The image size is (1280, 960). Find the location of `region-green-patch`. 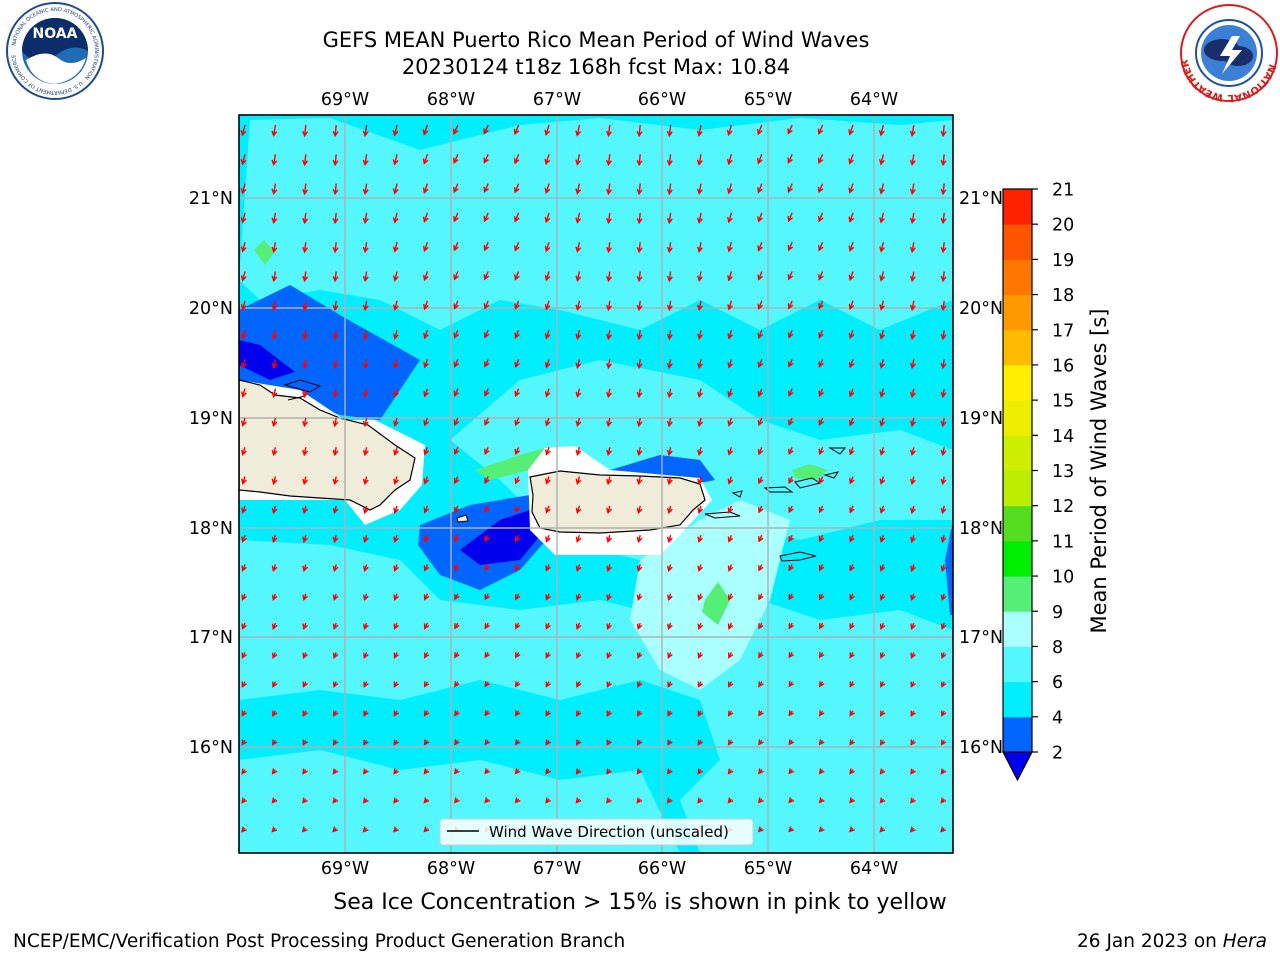

region-green-patch is located at coordinates (264, 252).